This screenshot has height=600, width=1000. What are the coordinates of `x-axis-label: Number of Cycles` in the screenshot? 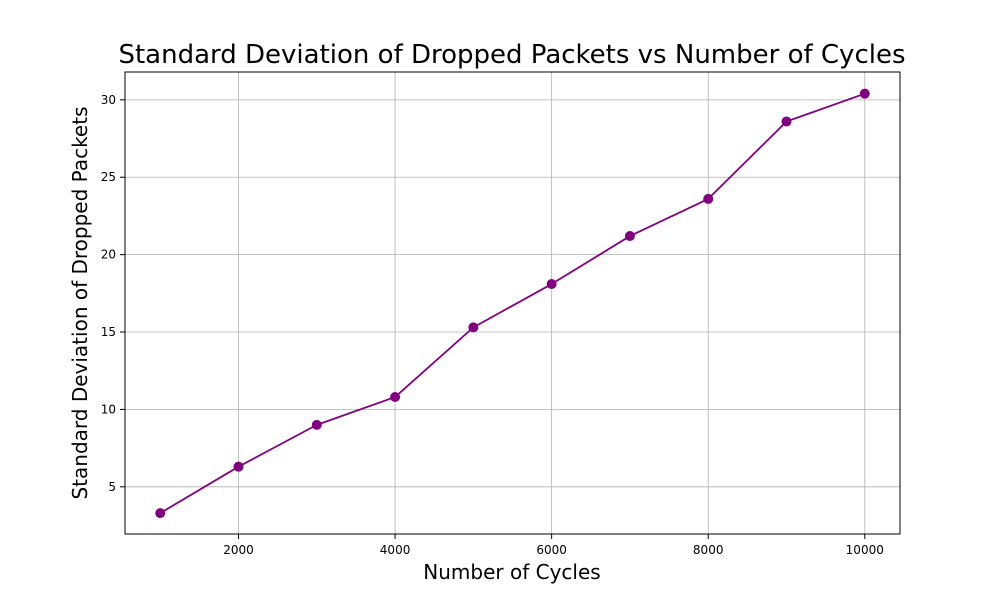 It's located at (511, 572).